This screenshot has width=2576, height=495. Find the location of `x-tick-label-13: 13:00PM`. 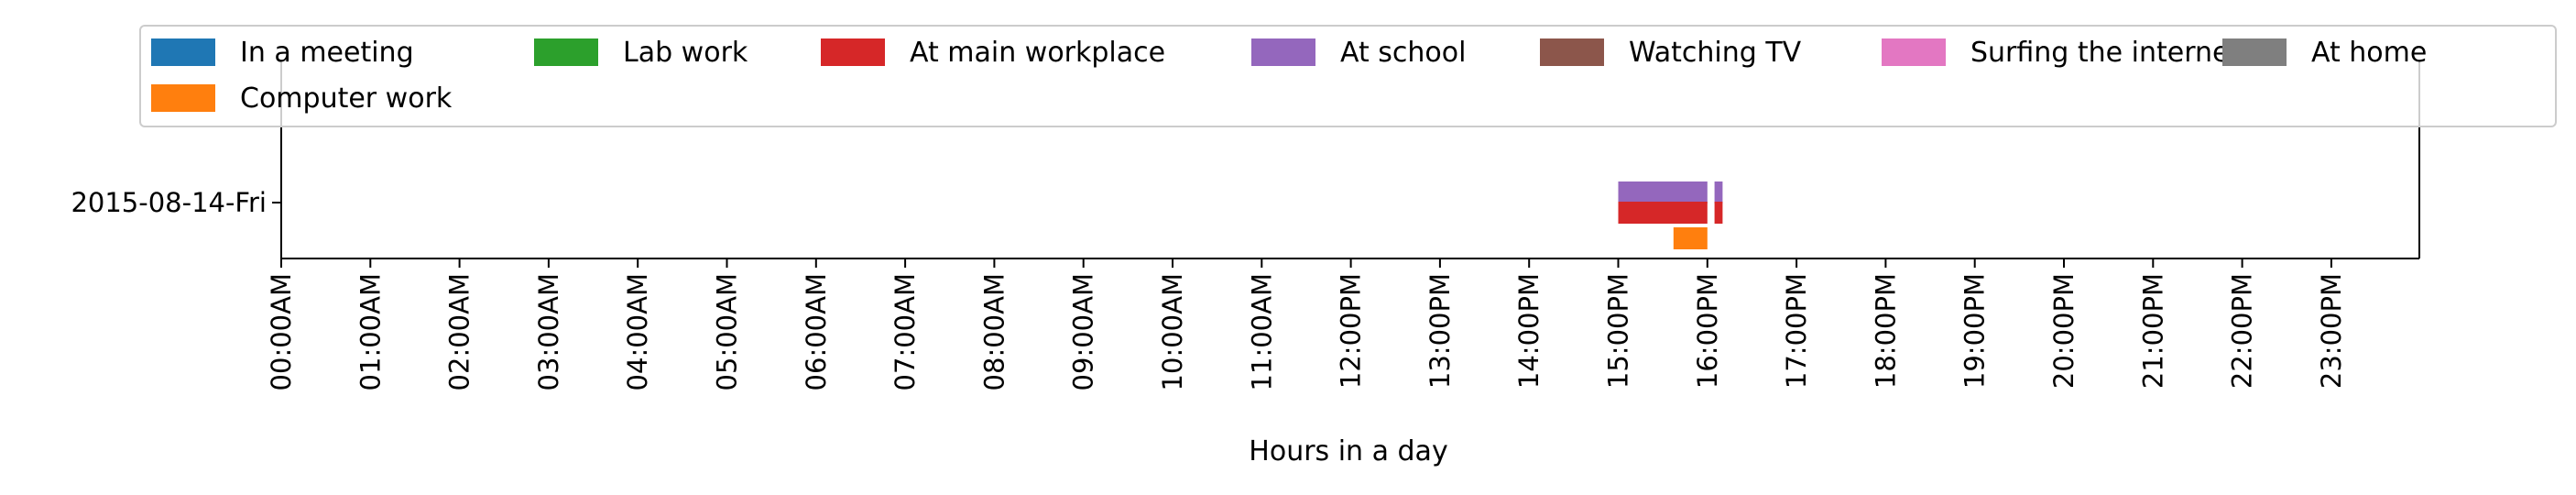

x-tick-label-13: 13:00PM is located at coordinates (1440, 331).